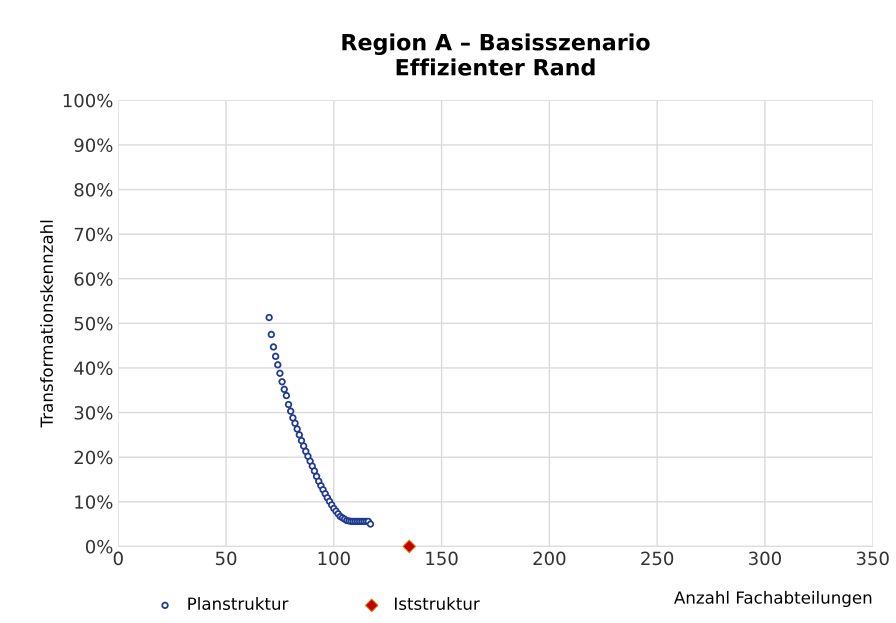 Image resolution: width=896 pixels, height=623 pixels. What do you see at coordinates (773, 599) in the screenshot?
I see `x-axis-title: Anzahl Fachabteilungen` at bounding box center [773, 599].